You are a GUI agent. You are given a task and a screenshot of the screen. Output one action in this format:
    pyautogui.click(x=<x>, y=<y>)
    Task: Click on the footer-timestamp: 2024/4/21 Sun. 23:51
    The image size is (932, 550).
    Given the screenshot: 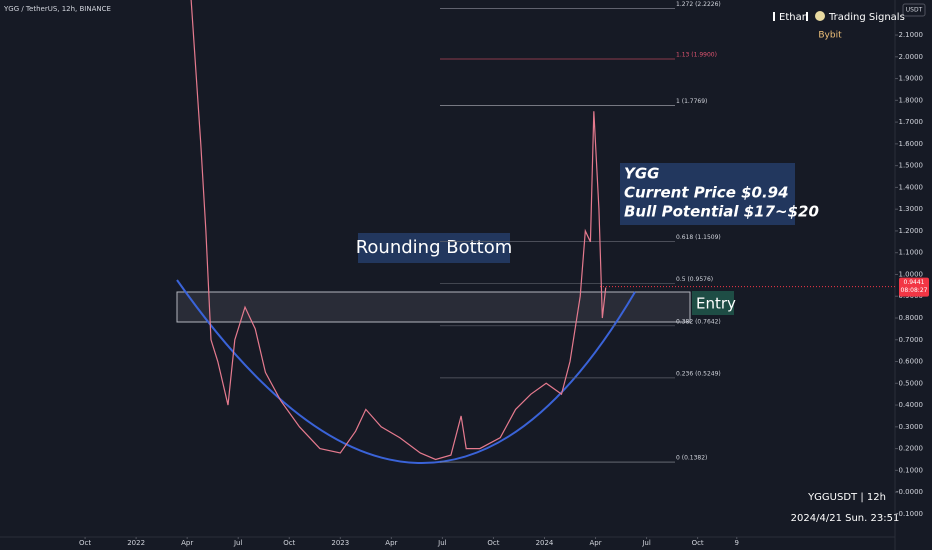 What is the action you would take?
    pyautogui.click(x=845, y=518)
    